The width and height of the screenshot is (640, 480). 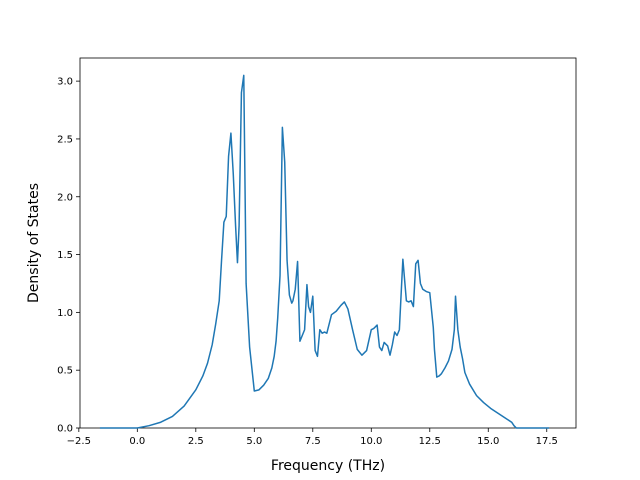 I want to click on x-axis-label: Frequency (THz), so click(x=328, y=466).